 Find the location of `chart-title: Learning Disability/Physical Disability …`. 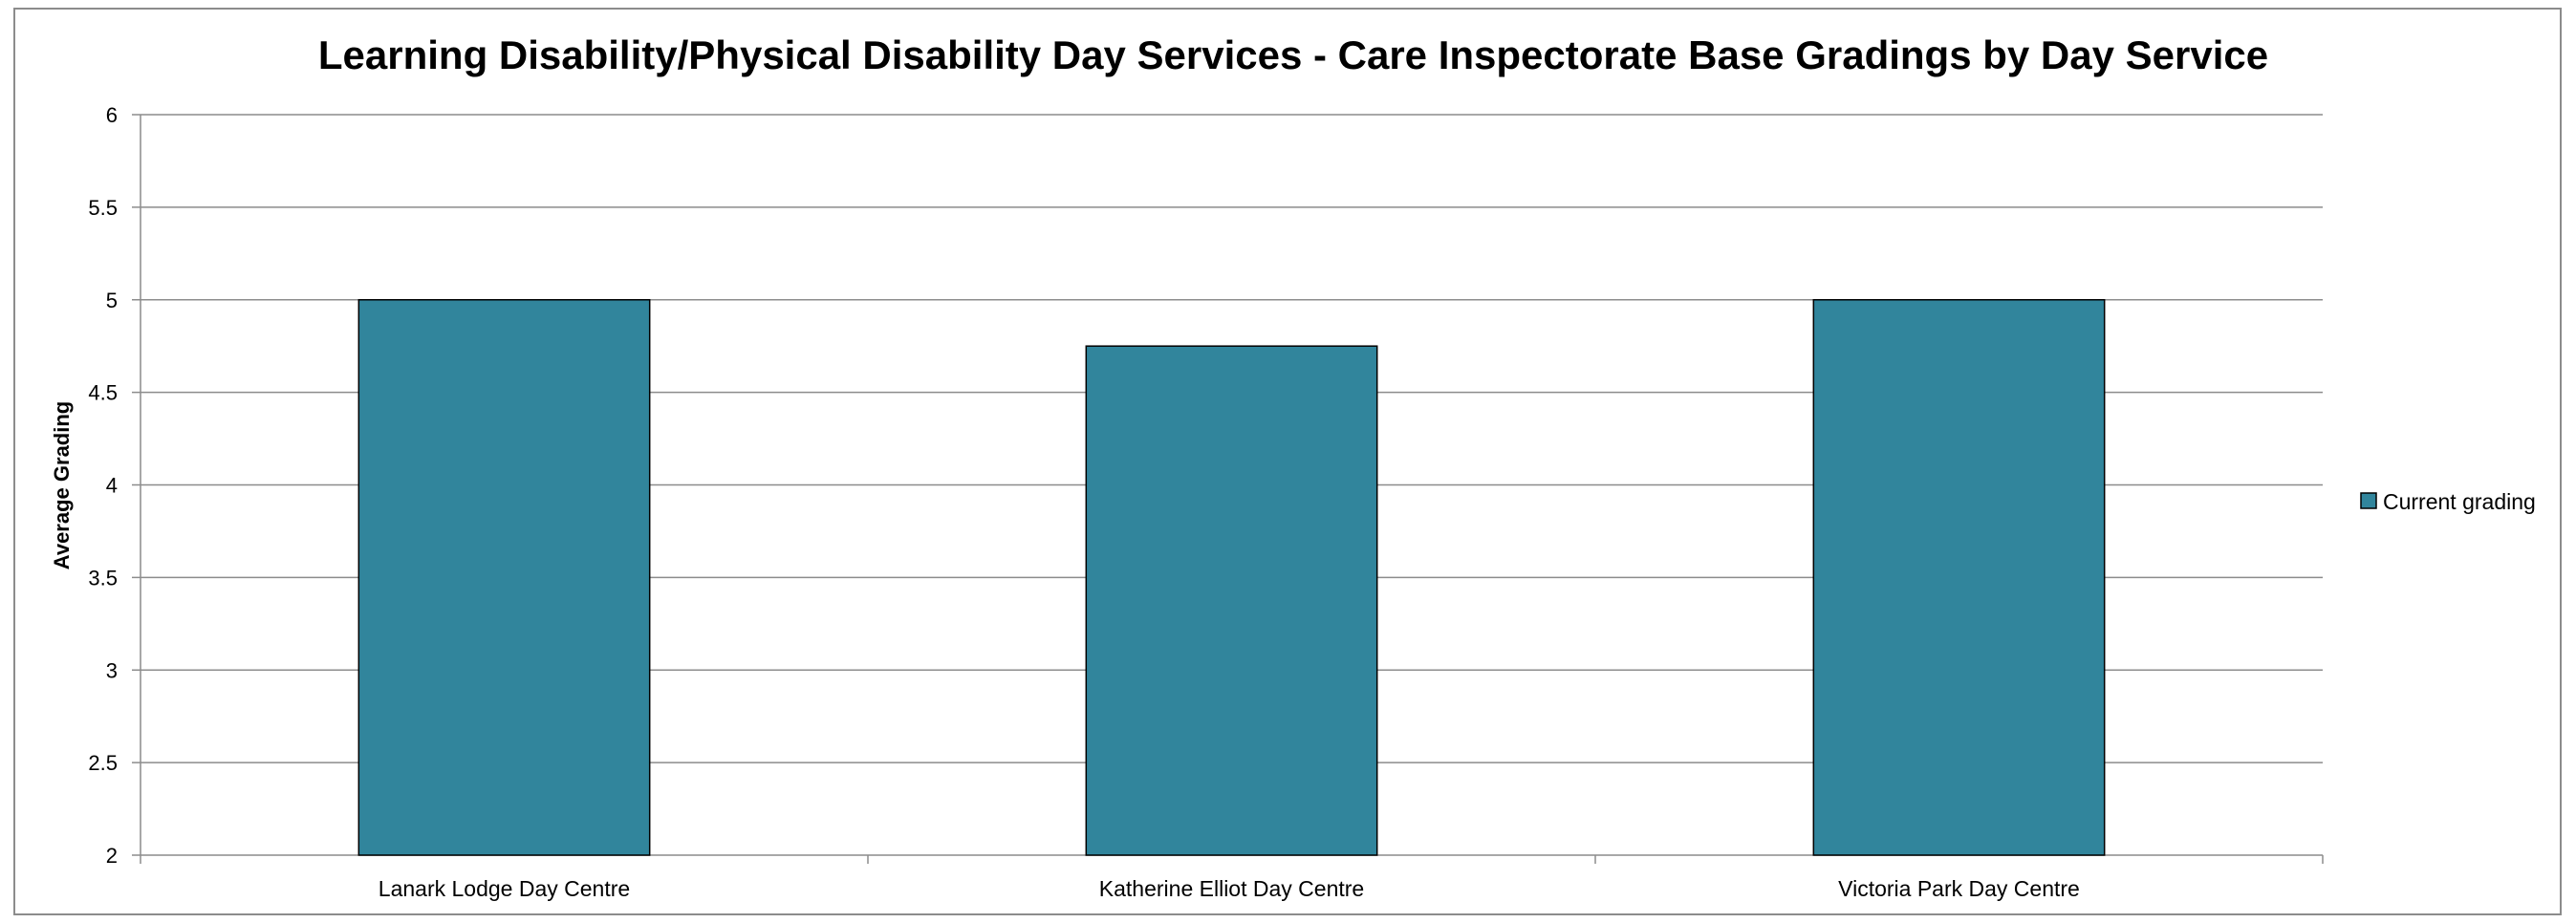

chart-title: Learning Disability/Physical Disability … is located at coordinates (1293, 54).